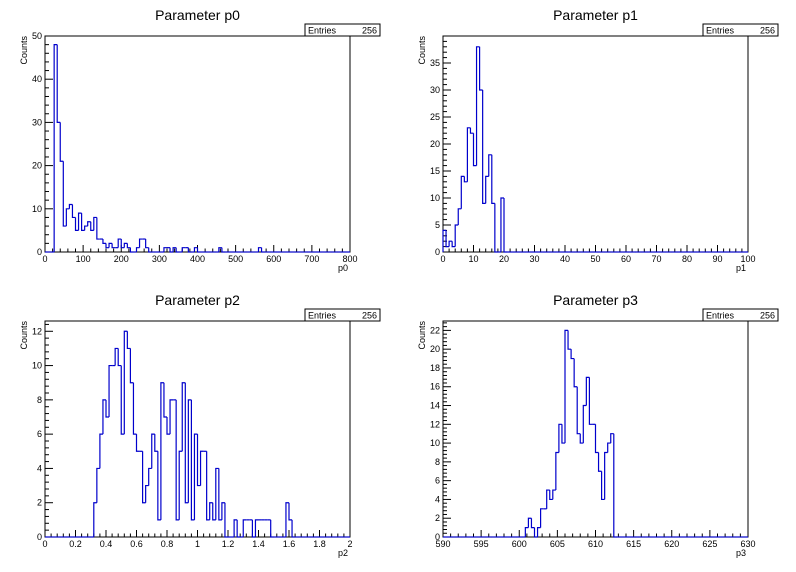 The image size is (796, 572). Describe the element at coordinates (343, 268) in the screenshot. I see `x-axis-label: p0` at that location.